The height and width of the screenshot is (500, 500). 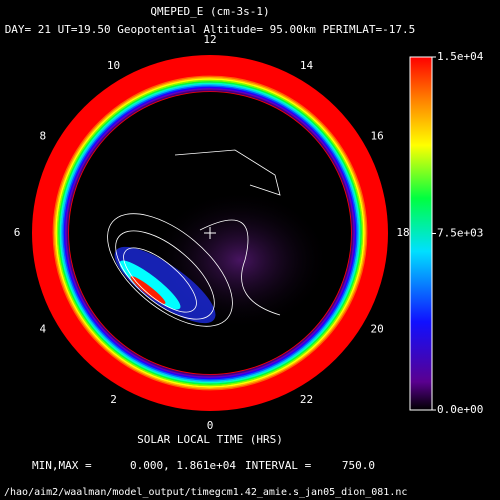 I want to click on x-axis-label: SOLAR LOCAL TIME (HRS), so click(x=210, y=439).